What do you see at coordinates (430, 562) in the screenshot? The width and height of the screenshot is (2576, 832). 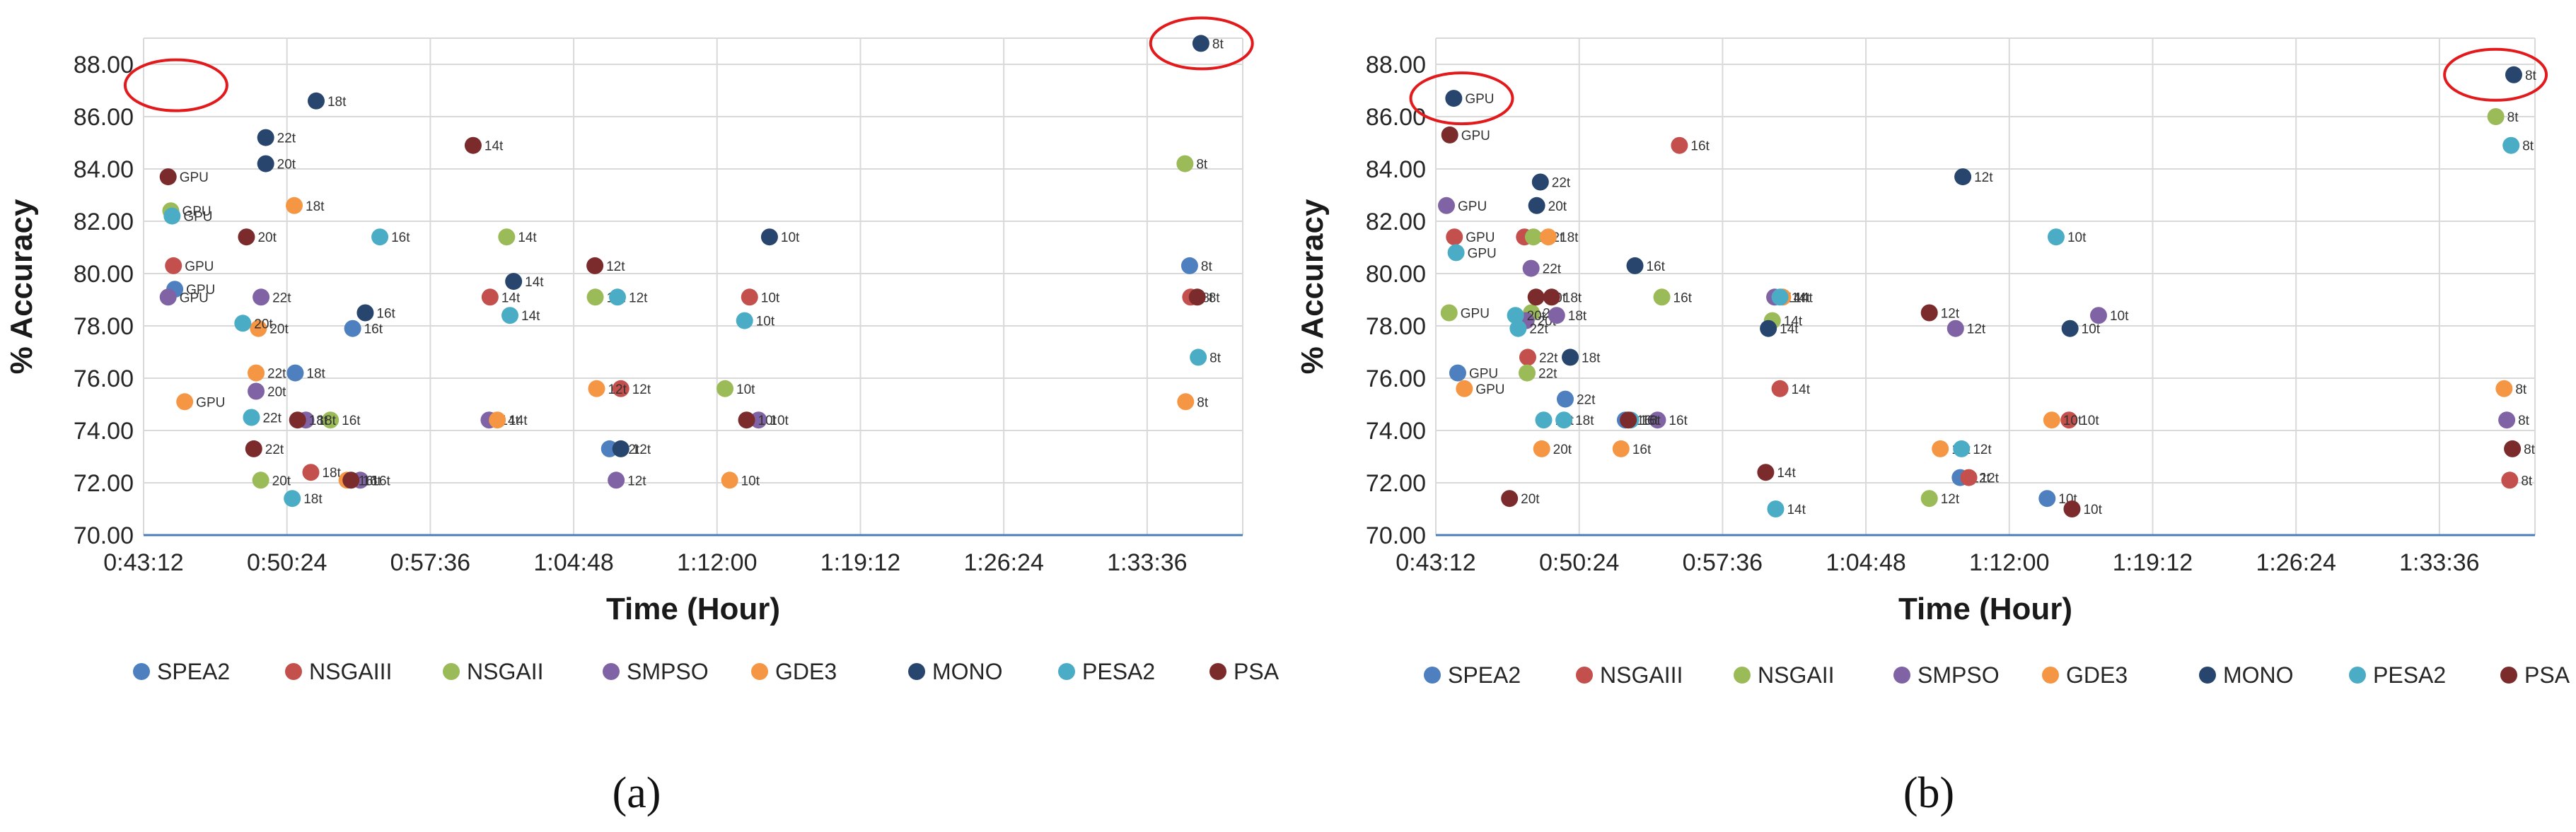 I see `x-tick-label: 0:57:36` at bounding box center [430, 562].